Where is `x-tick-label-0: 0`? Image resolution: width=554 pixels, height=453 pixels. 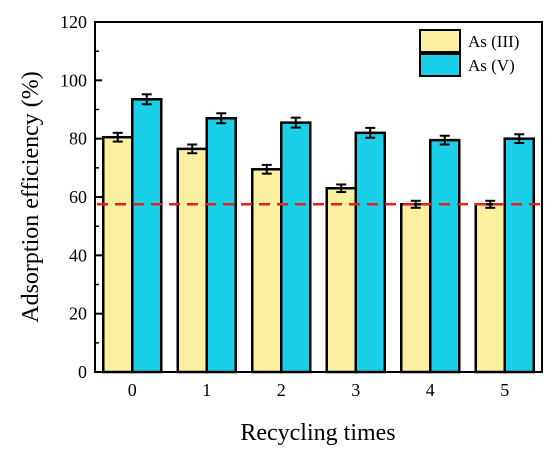 x-tick-label-0: 0 is located at coordinates (132, 390).